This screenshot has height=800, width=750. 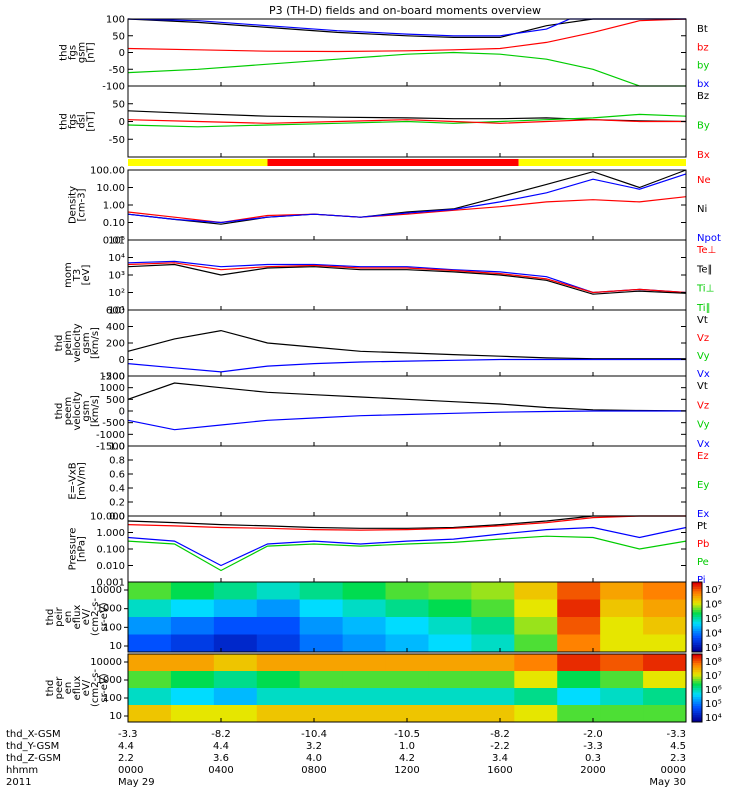 I want to click on y-tick-label: 10, so click(x=115, y=716).